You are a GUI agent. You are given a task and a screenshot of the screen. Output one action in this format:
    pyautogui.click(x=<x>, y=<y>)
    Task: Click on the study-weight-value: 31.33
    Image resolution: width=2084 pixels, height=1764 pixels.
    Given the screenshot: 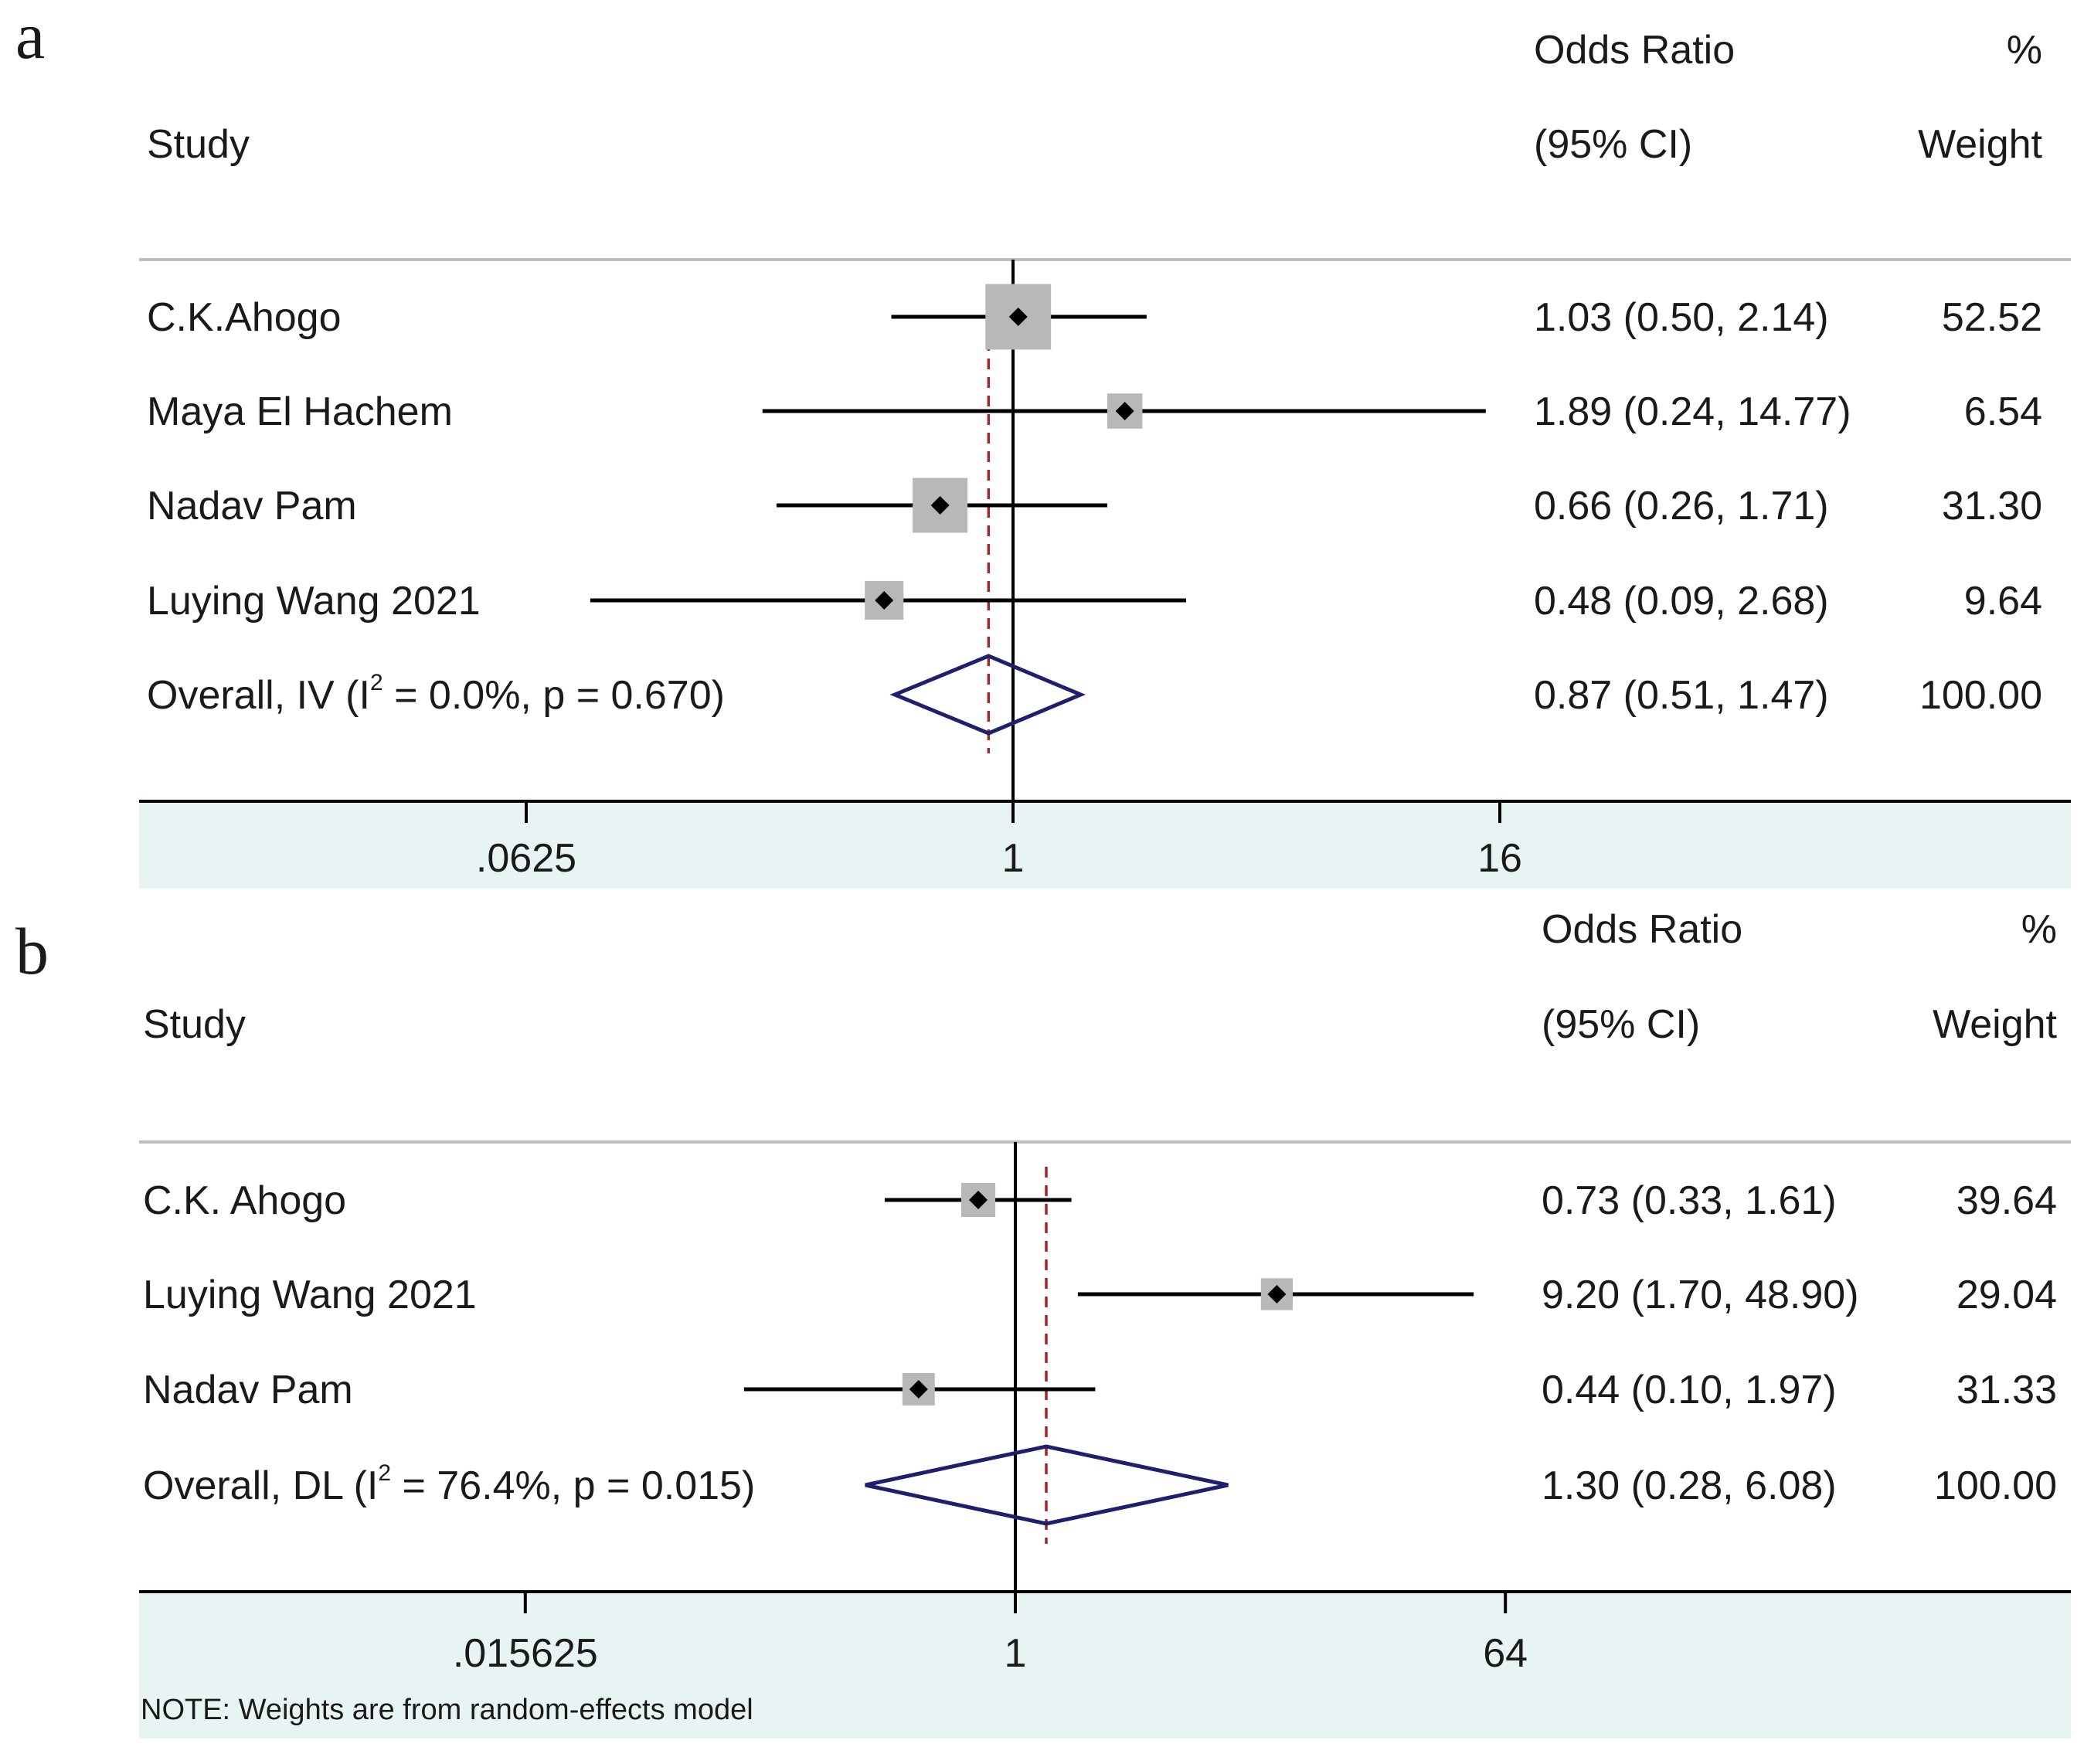 What is the action you would take?
    pyautogui.click(x=2007, y=1390)
    